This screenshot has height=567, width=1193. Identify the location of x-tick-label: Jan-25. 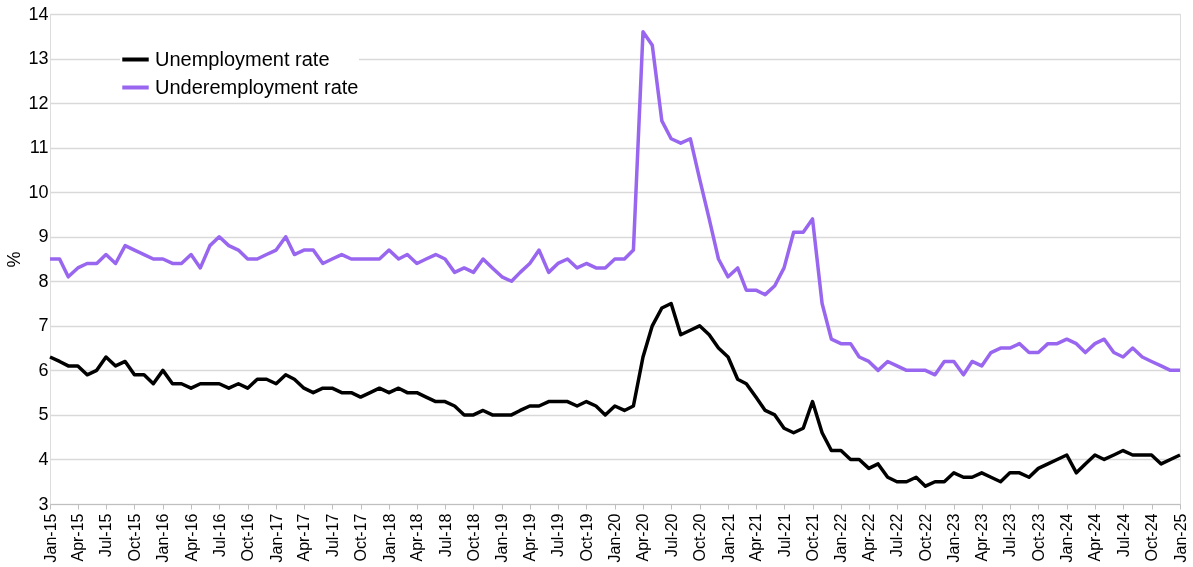
(1180, 538).